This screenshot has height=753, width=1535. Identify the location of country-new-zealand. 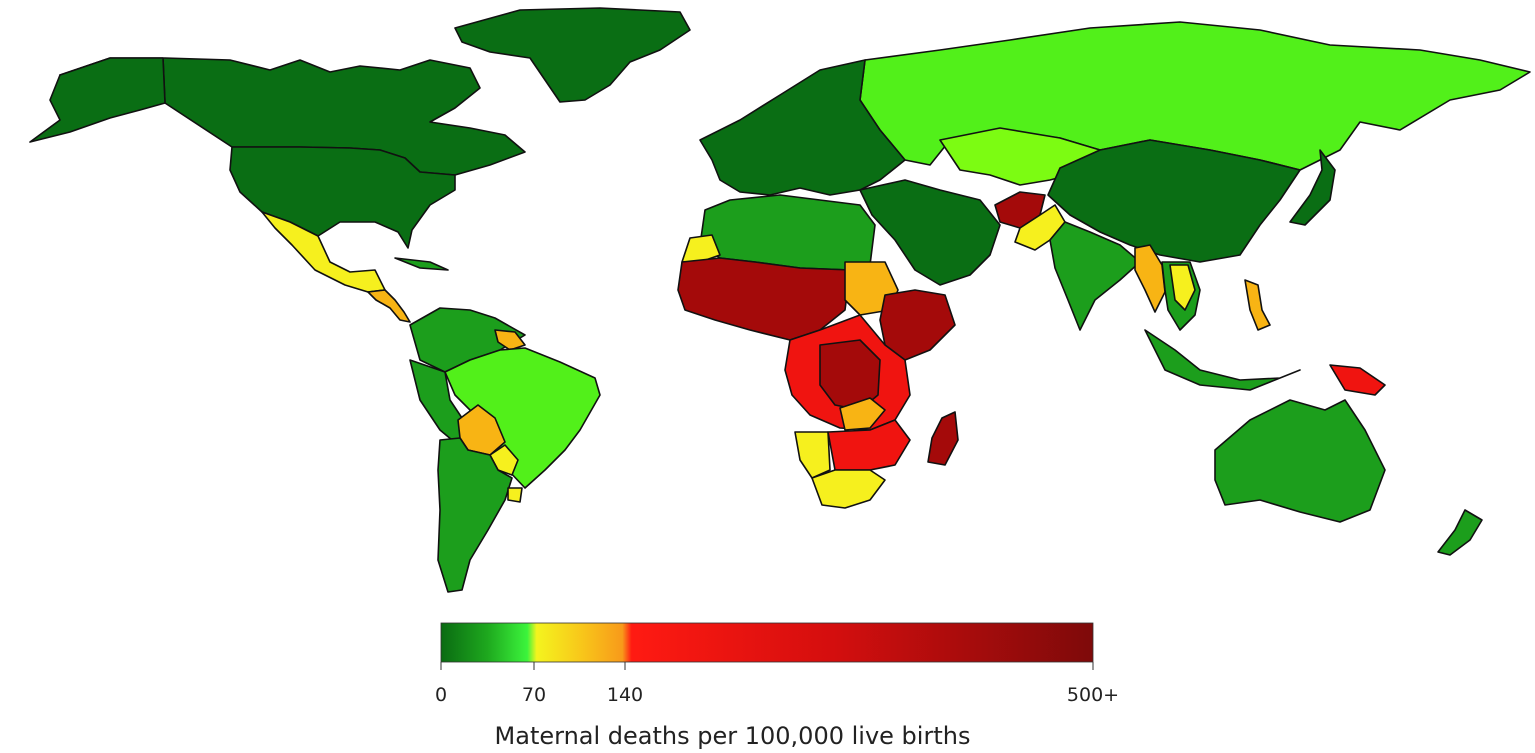
(1460, 532).